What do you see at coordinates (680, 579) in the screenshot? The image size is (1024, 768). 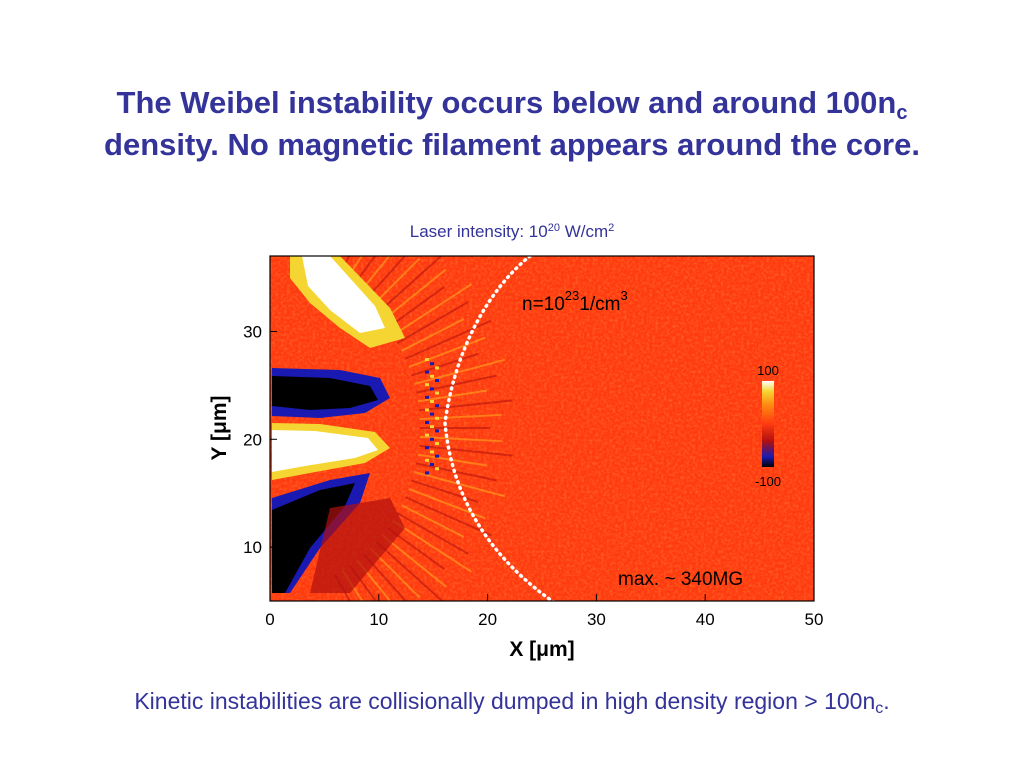 I see `max-field-label: max. ~ 340MG` at bounding box center [680, 579].